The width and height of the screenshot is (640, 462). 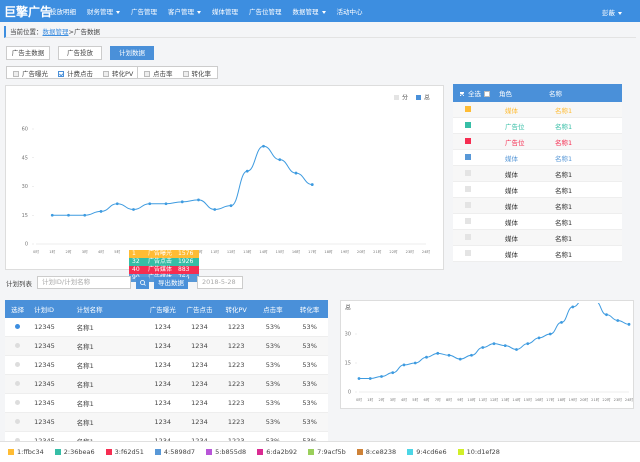 What do you see at coordinates (199, 365) in the screenshot?
I see `table-cell: 1234` at bounding box center [199, 365].